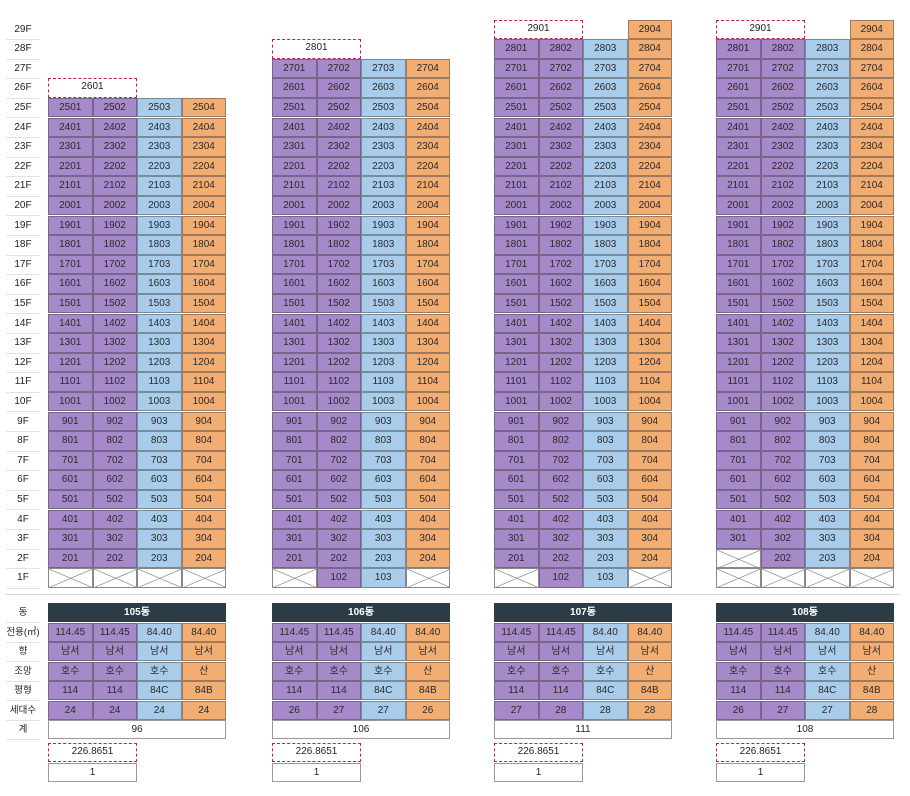  I want to click on unit-cell: 1102, so click(338, 382).